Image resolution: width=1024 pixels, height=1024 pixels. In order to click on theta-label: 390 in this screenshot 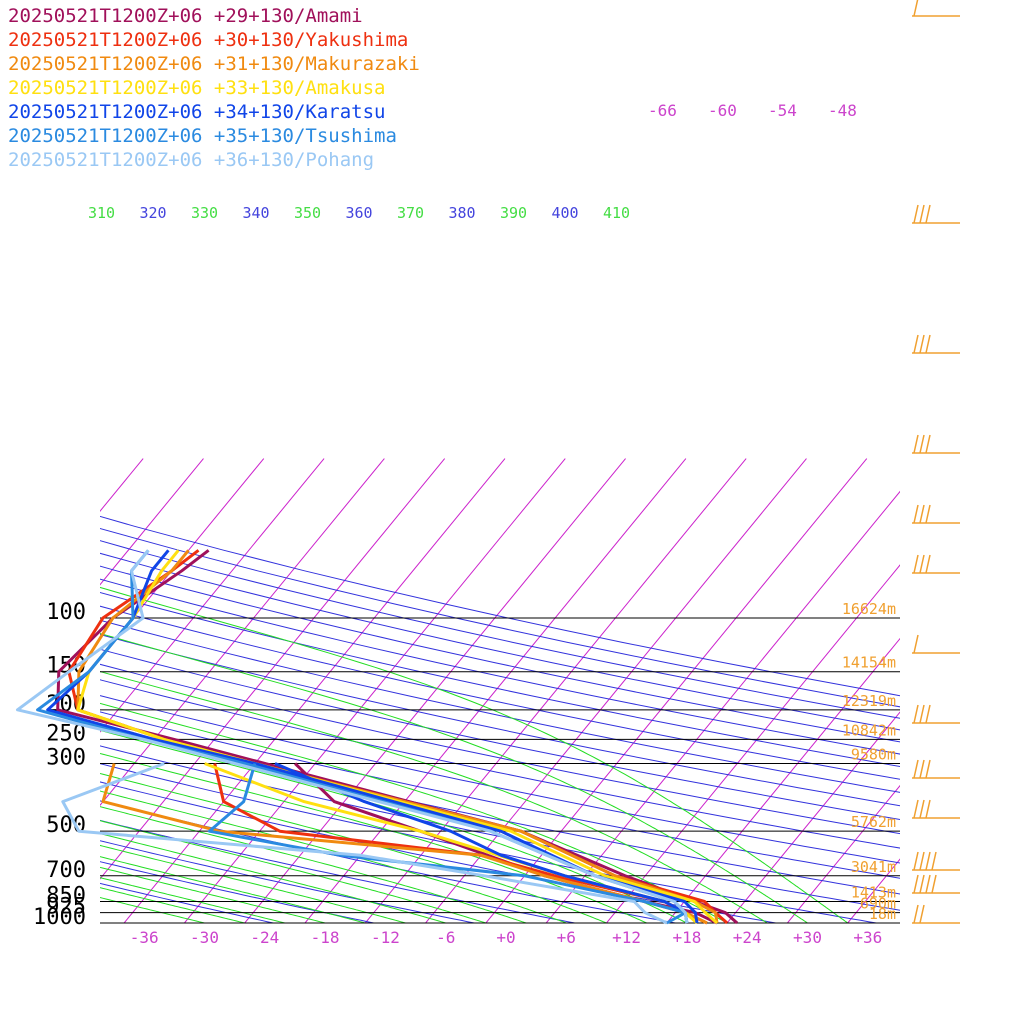, I will do `click(513, 213)`.